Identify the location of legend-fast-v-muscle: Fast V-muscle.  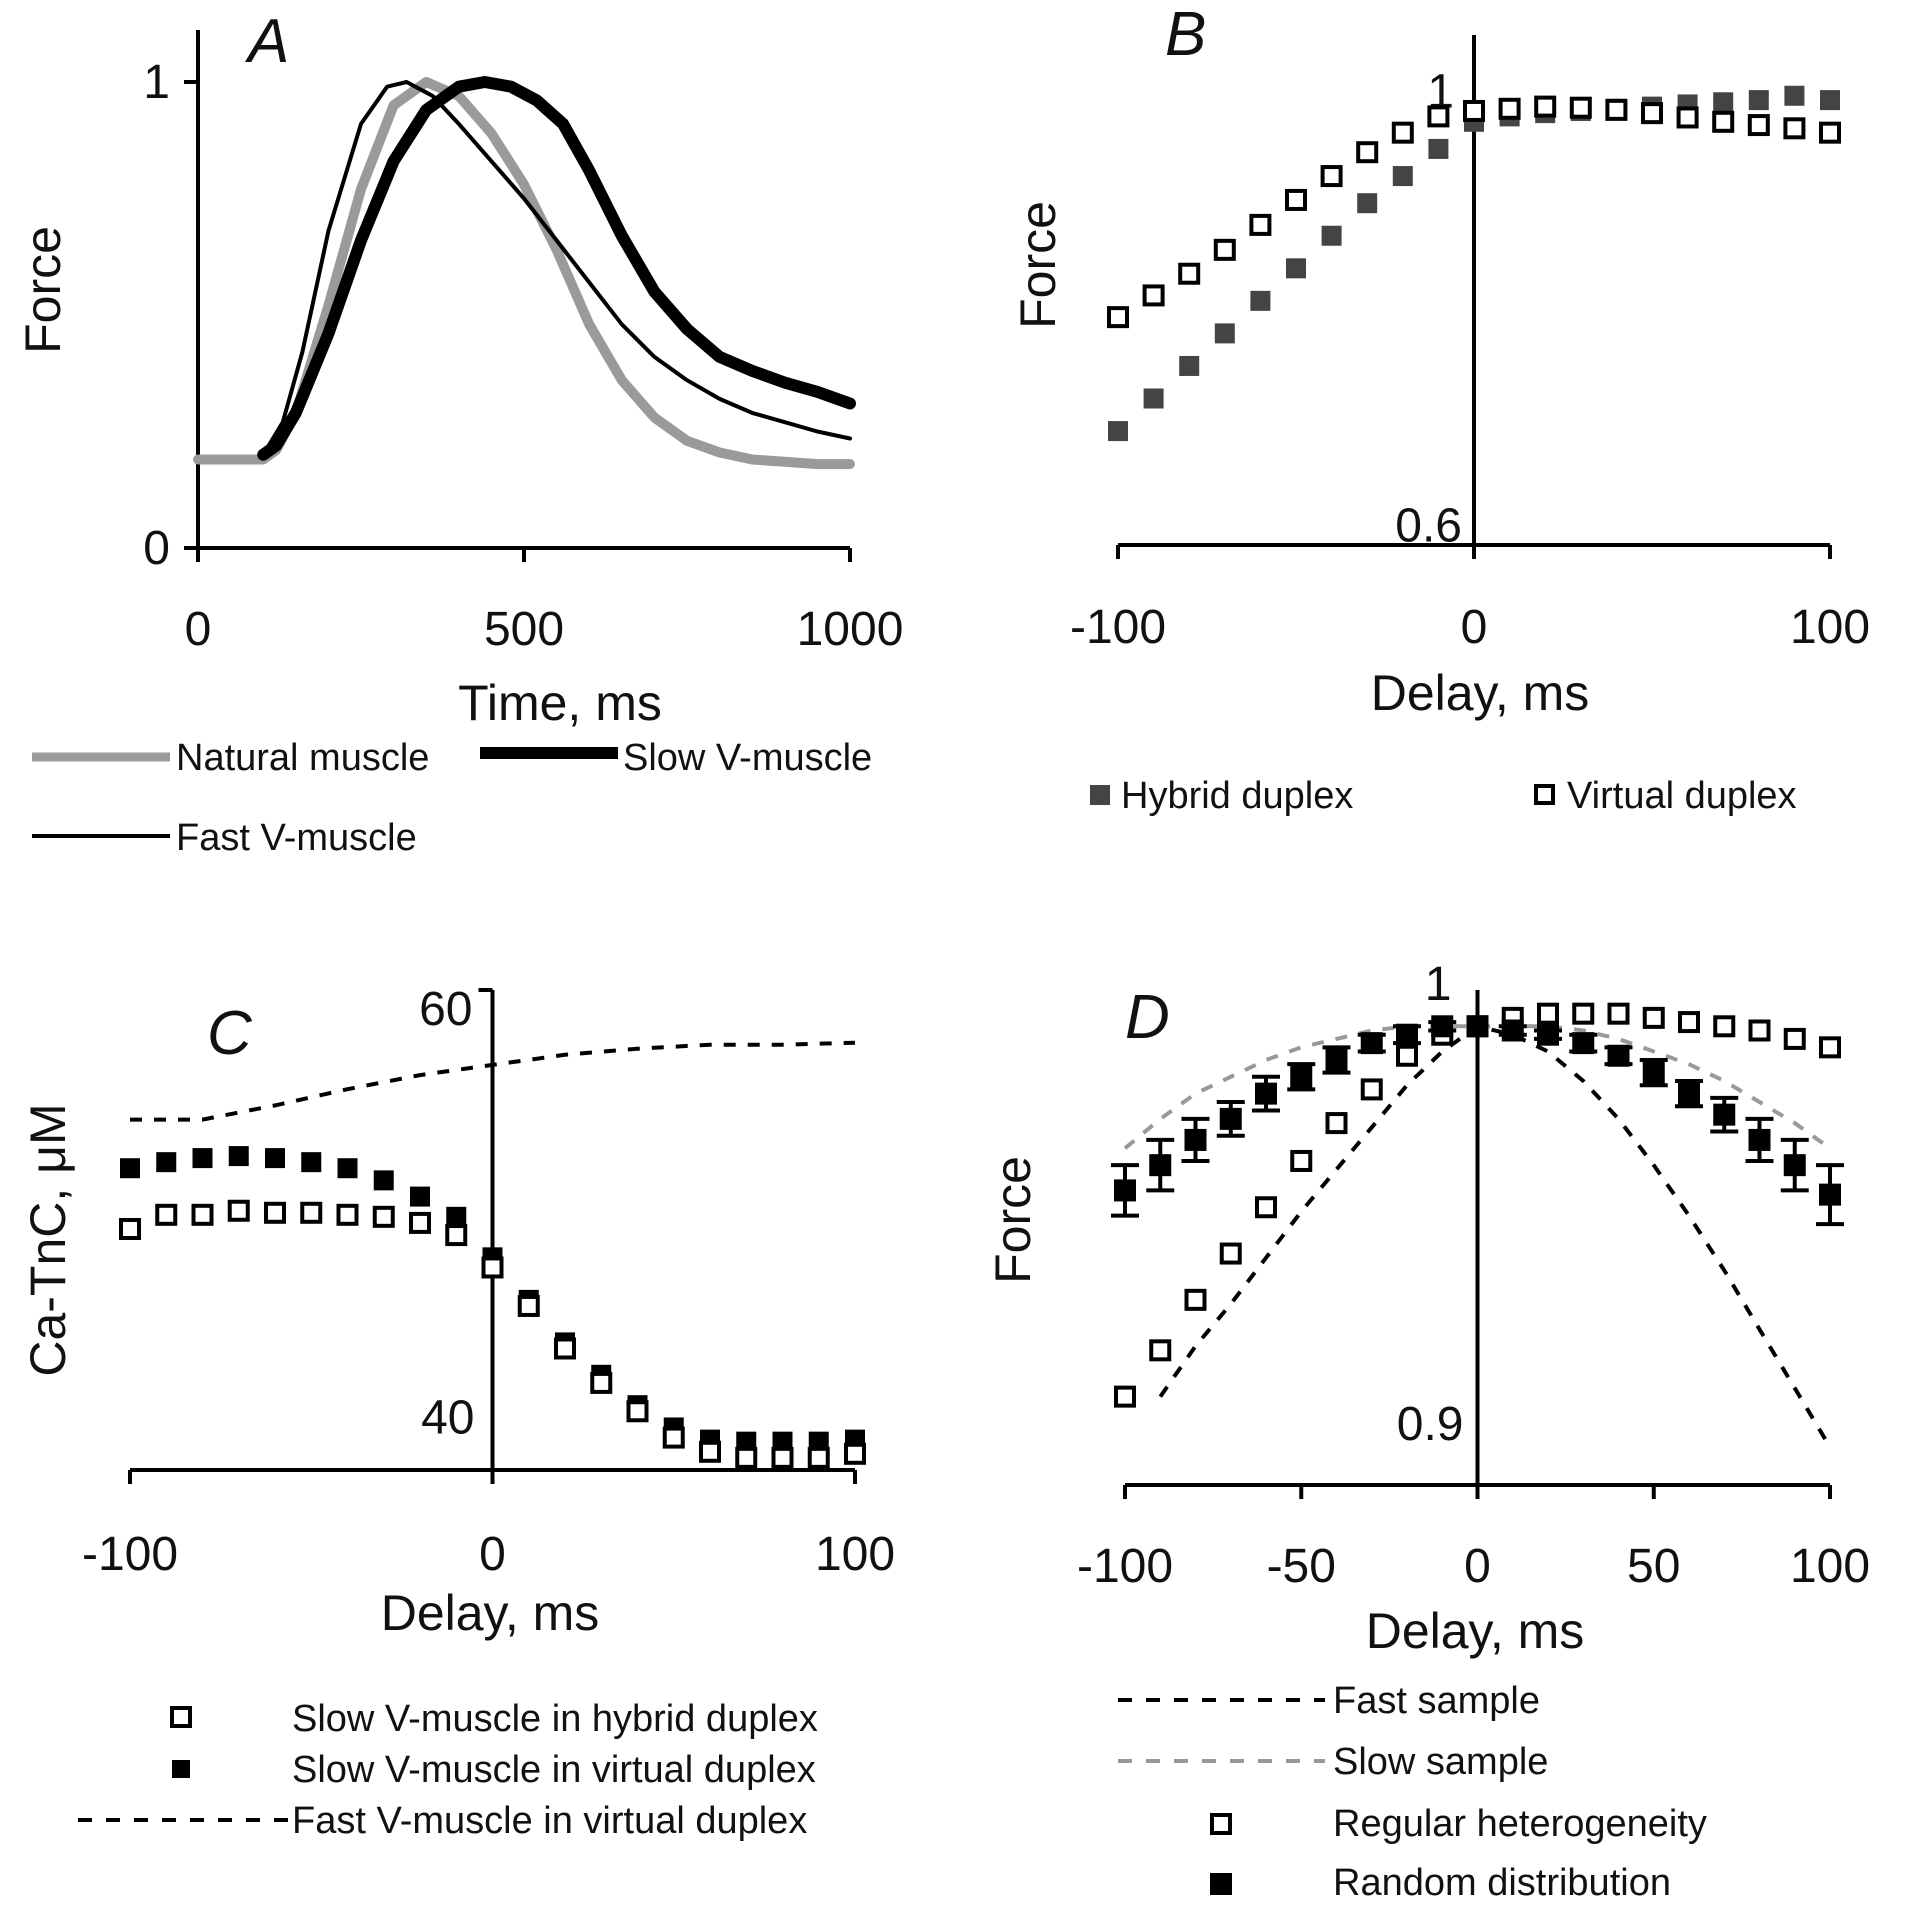
(296, 838).